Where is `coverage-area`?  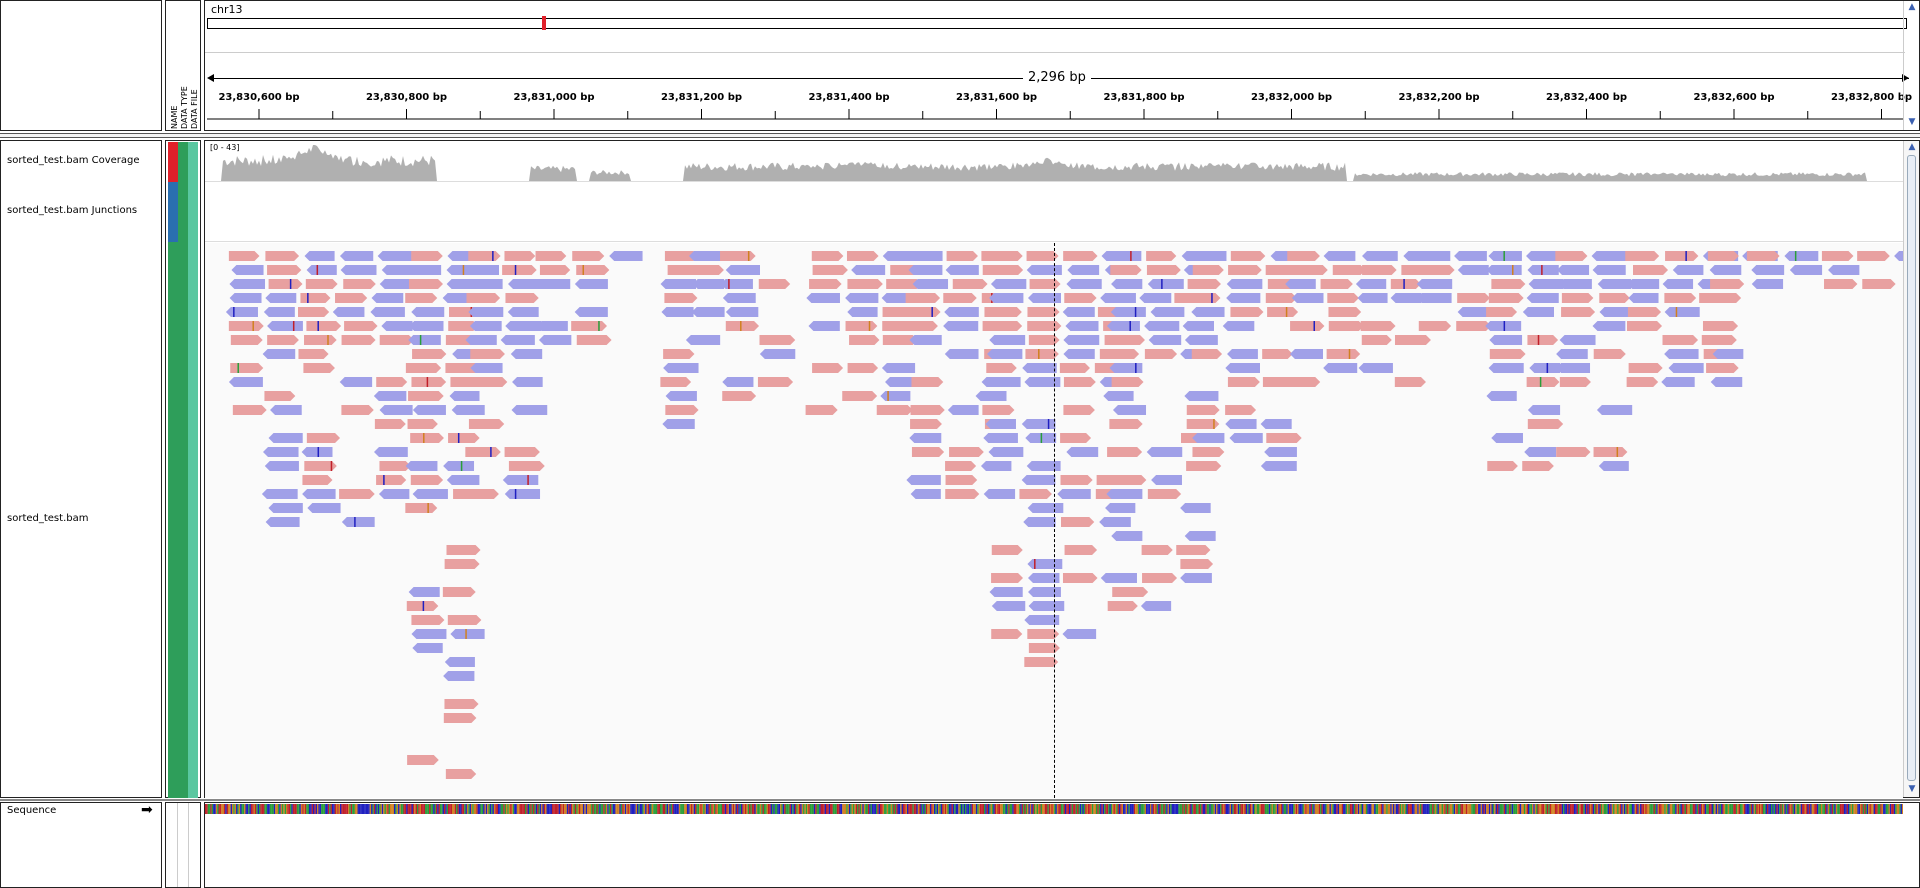 coverage-area is located at coordinates (1054, 163).